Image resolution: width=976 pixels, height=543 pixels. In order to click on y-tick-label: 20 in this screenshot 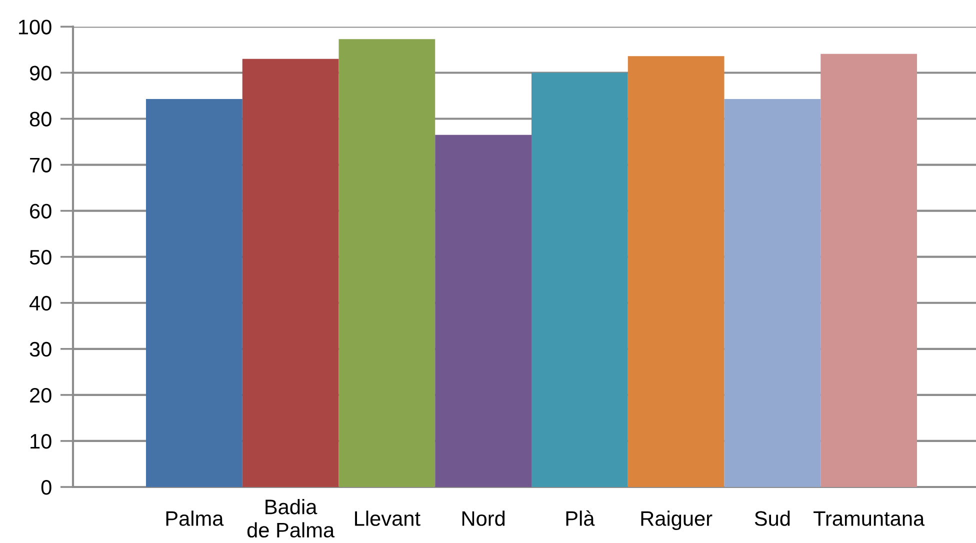, I will do `click(41, 395)`.